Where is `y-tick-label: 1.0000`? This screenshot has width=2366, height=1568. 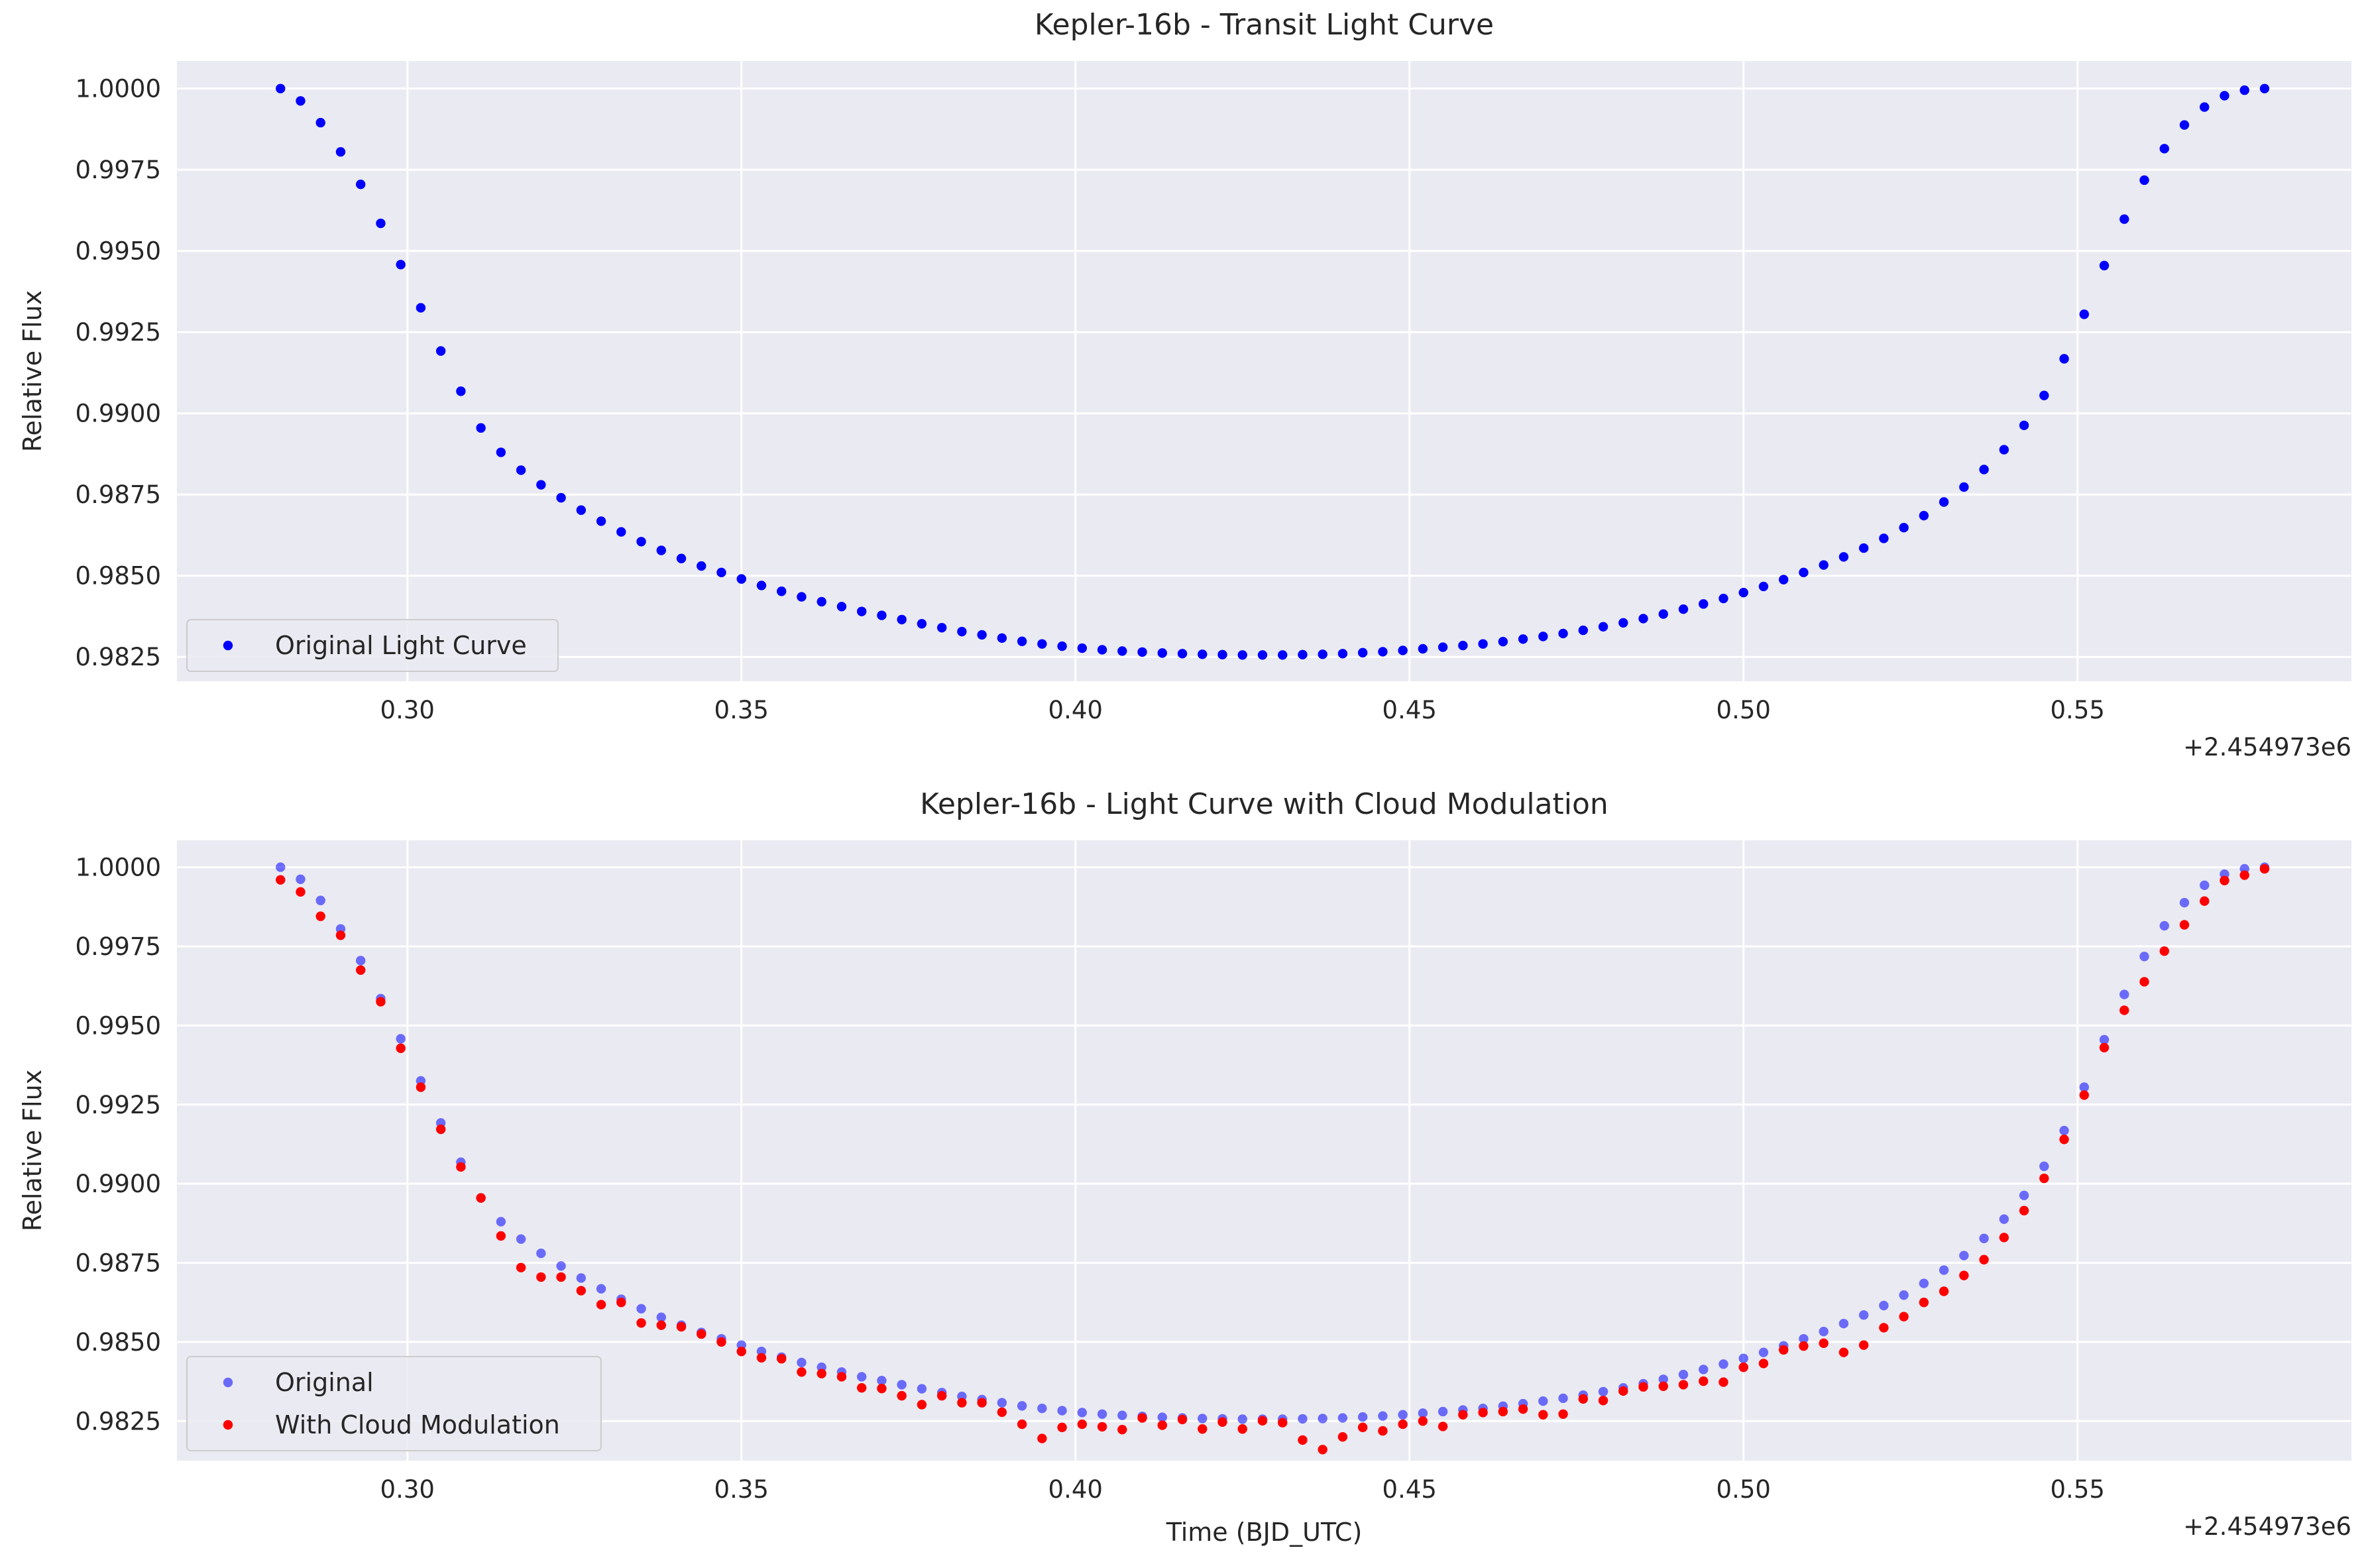
y-tick-label: 1.0000 is located at coordinates (118, 89).